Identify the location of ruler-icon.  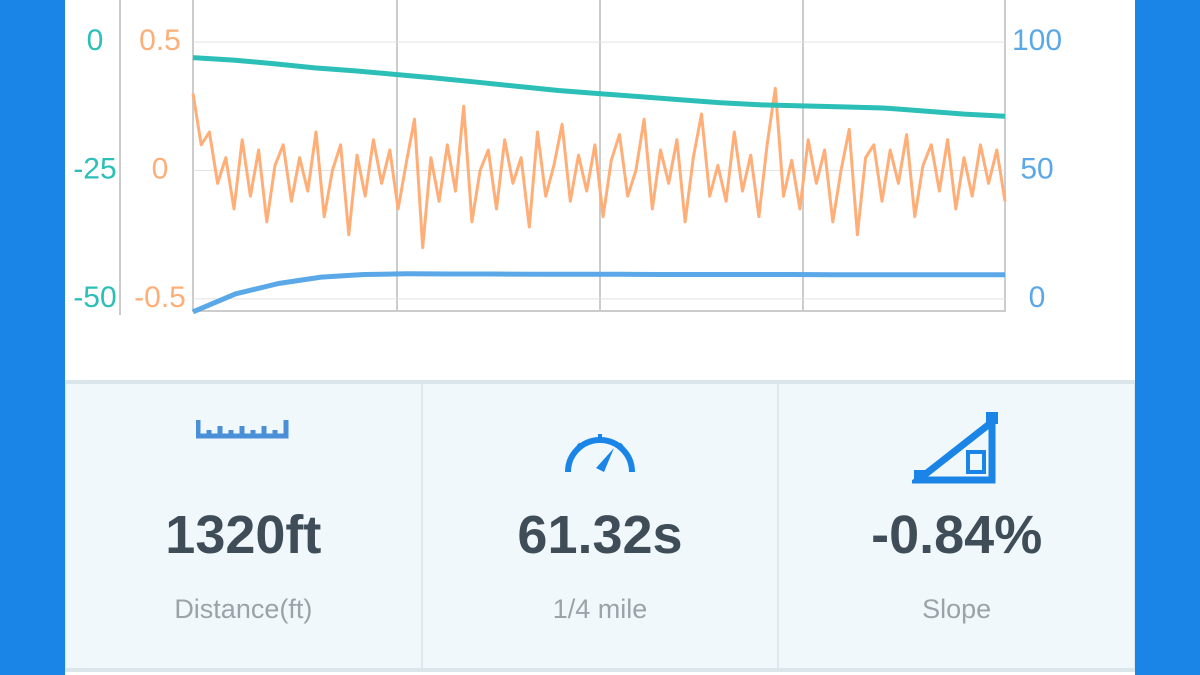
(242, 429).